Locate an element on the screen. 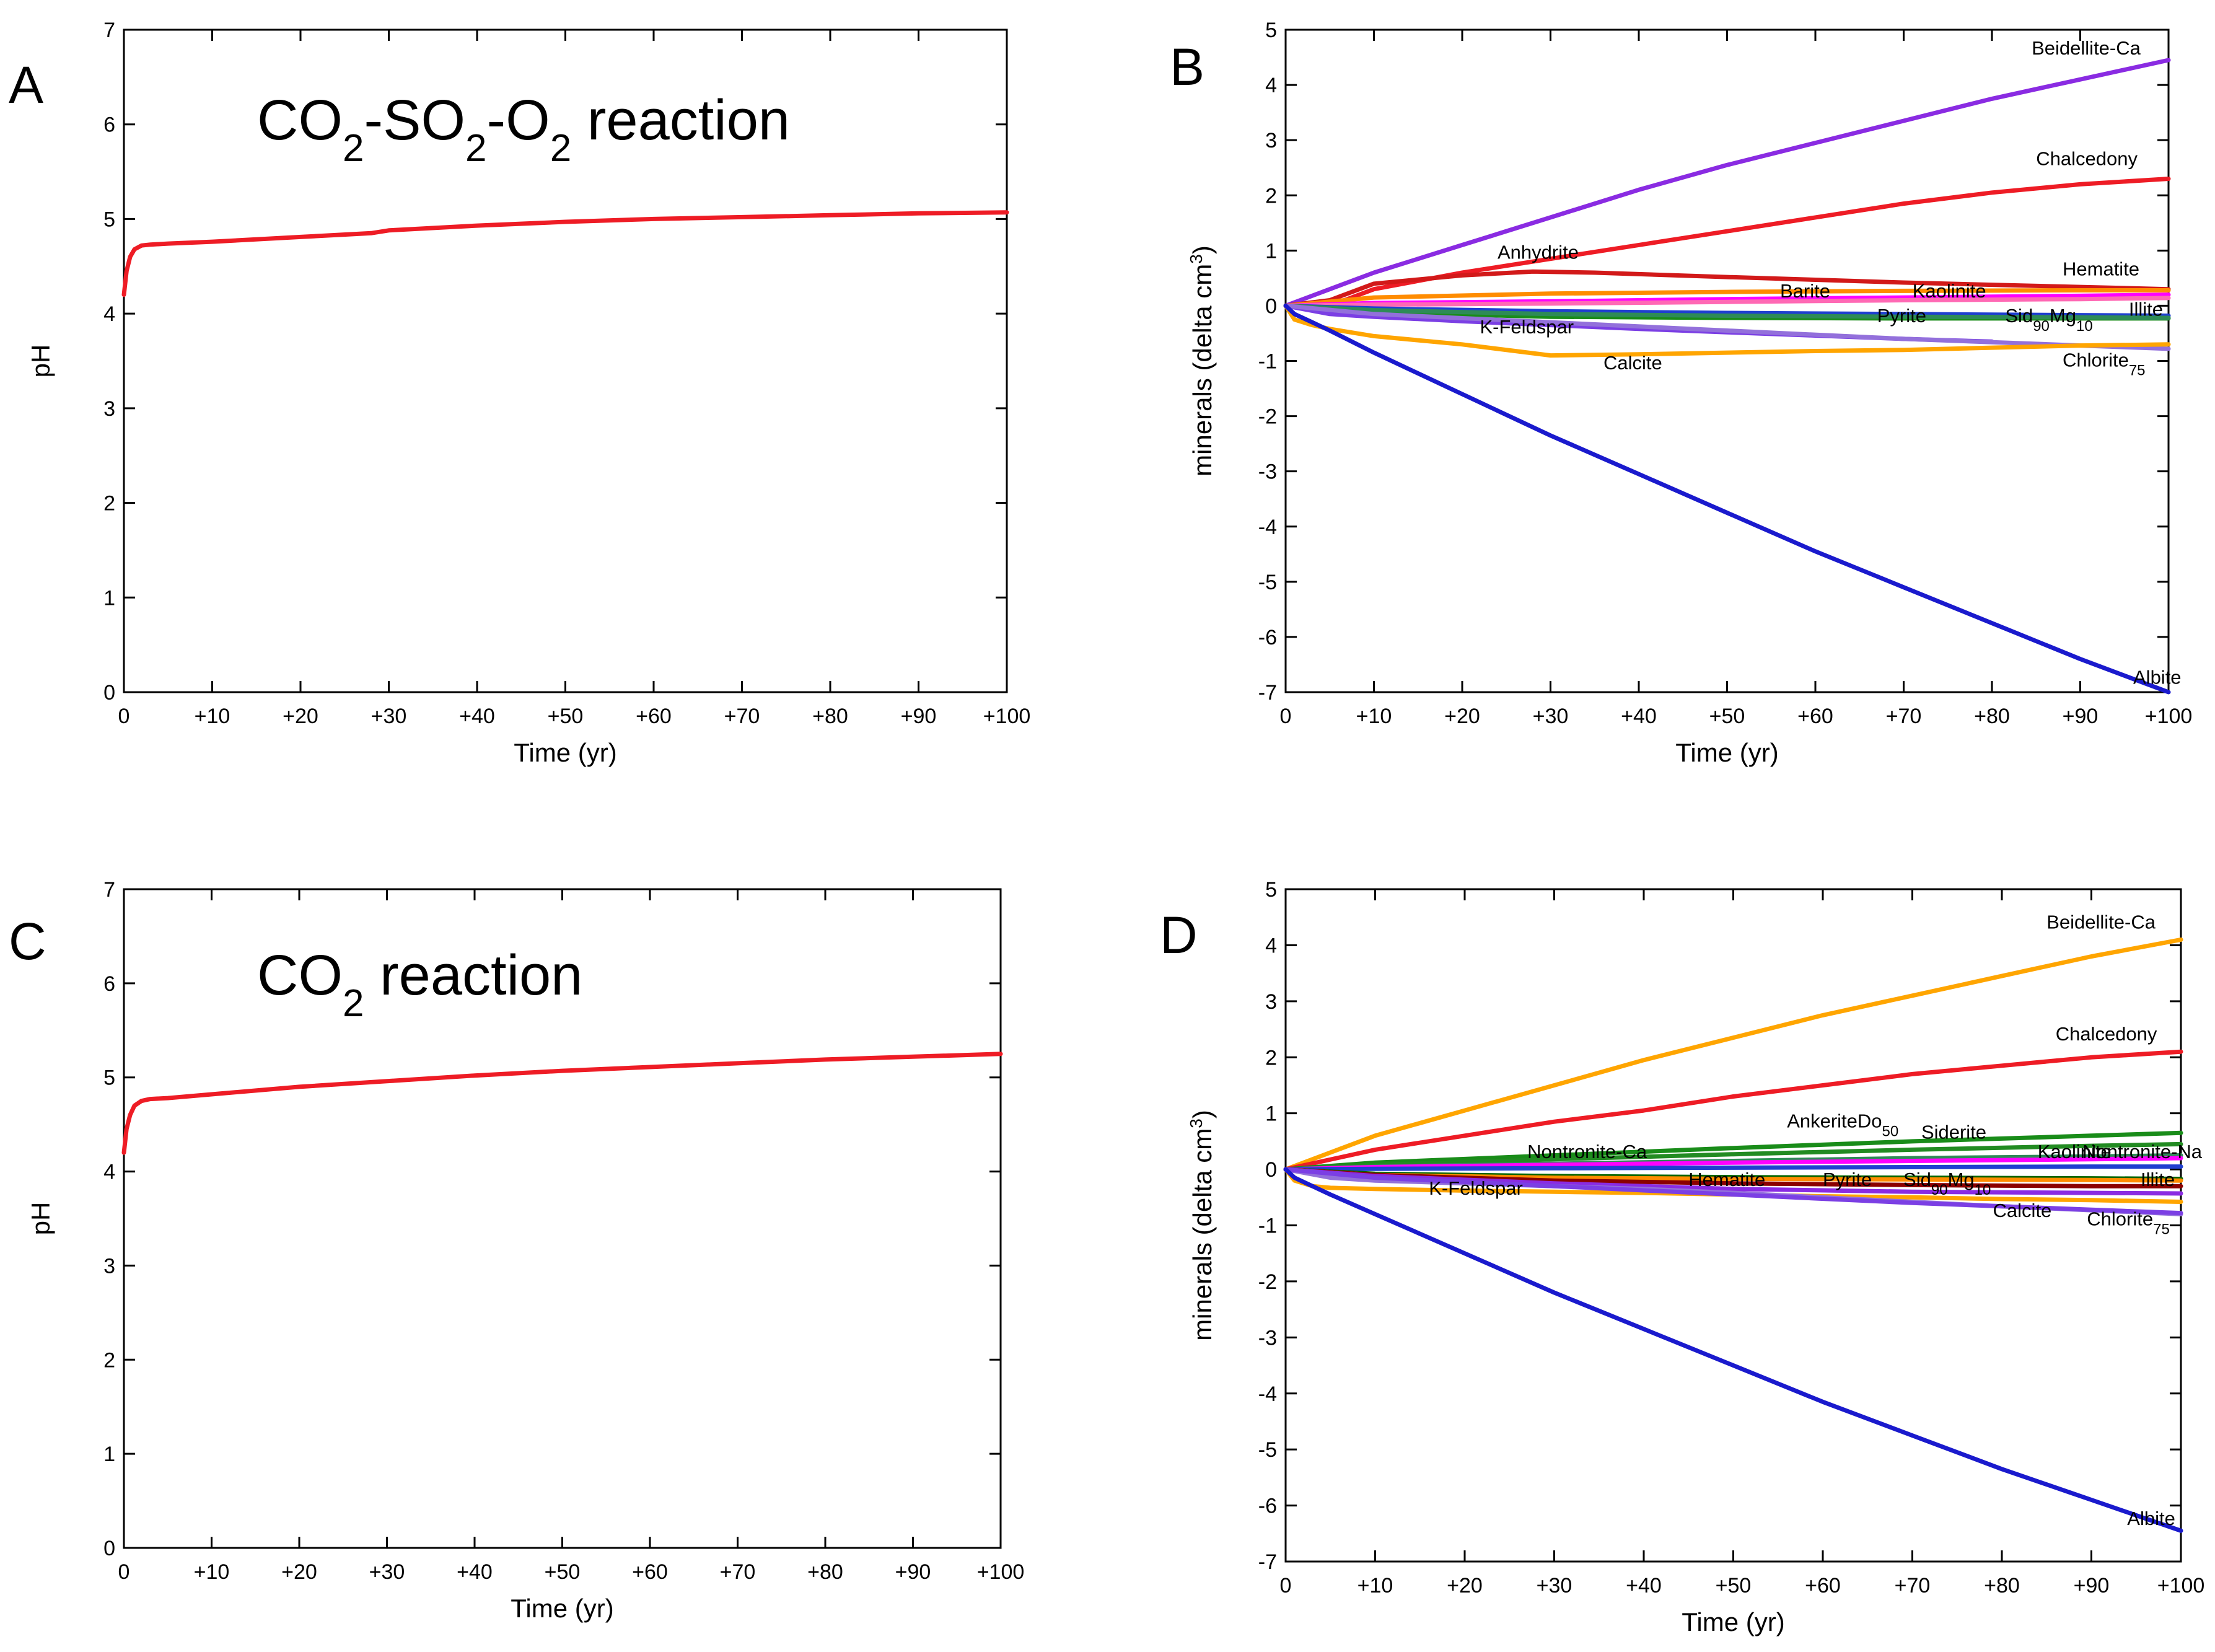 Image resolution: width=2215 pixels, height=1652 pixels. series-line-ph is located at coordinates (562, 1103).